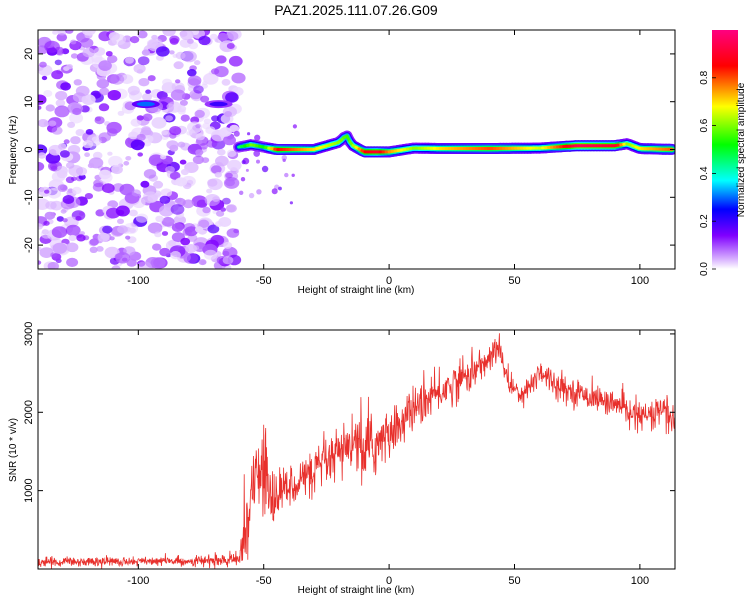 This screenshot has width=750, height=600. What do you see at coordinates (29, 149) in the screenshot?
I see `y-tick-label: 0` at bounding box center [29, 149].